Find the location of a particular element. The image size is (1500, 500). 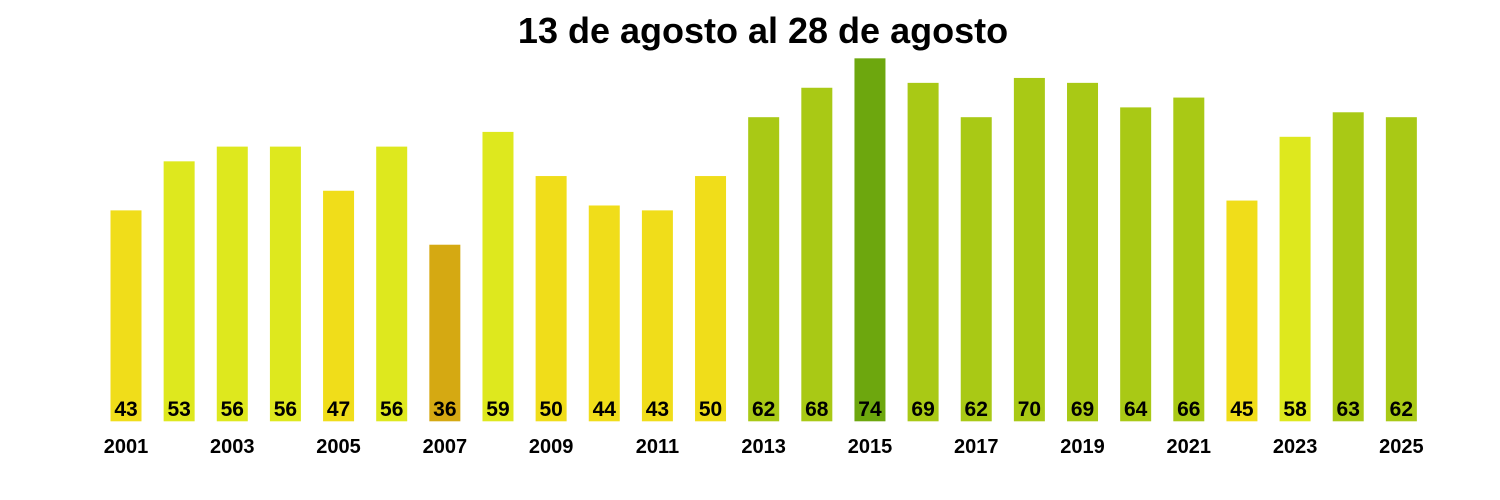

svg-text: 36 is located at coordinates (444, 409).